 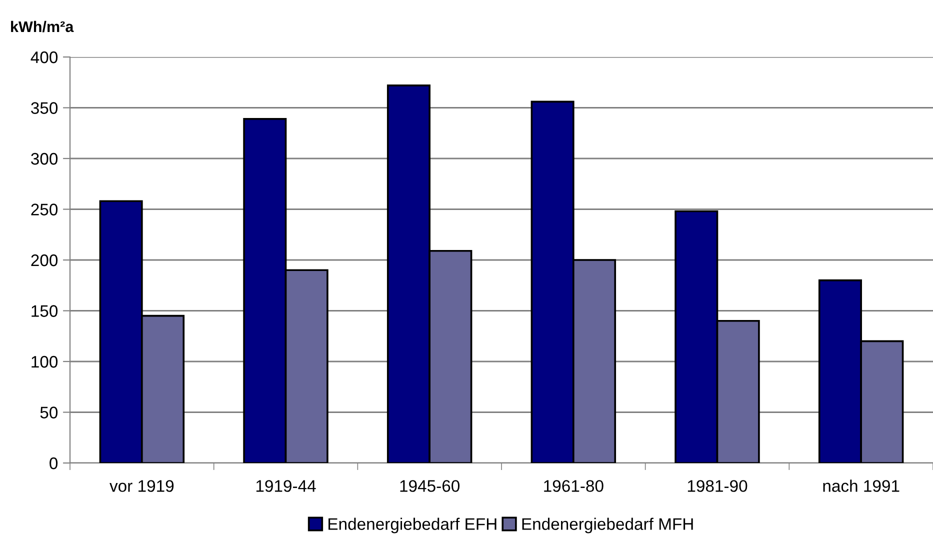 I want to click on x-tick-label: 1945-60, so click(x=430, y=486).